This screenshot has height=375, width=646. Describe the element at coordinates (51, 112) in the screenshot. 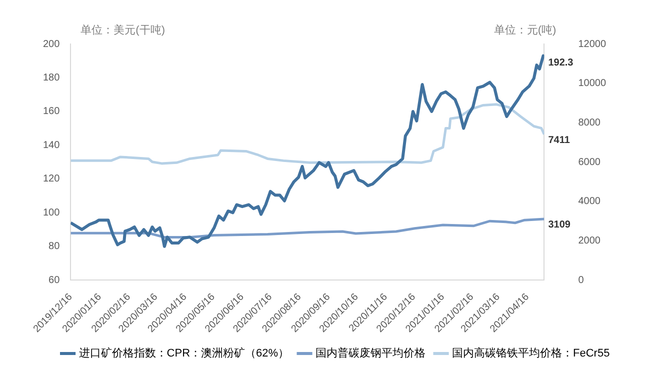

I see `y-tick-label: 160` at that location.